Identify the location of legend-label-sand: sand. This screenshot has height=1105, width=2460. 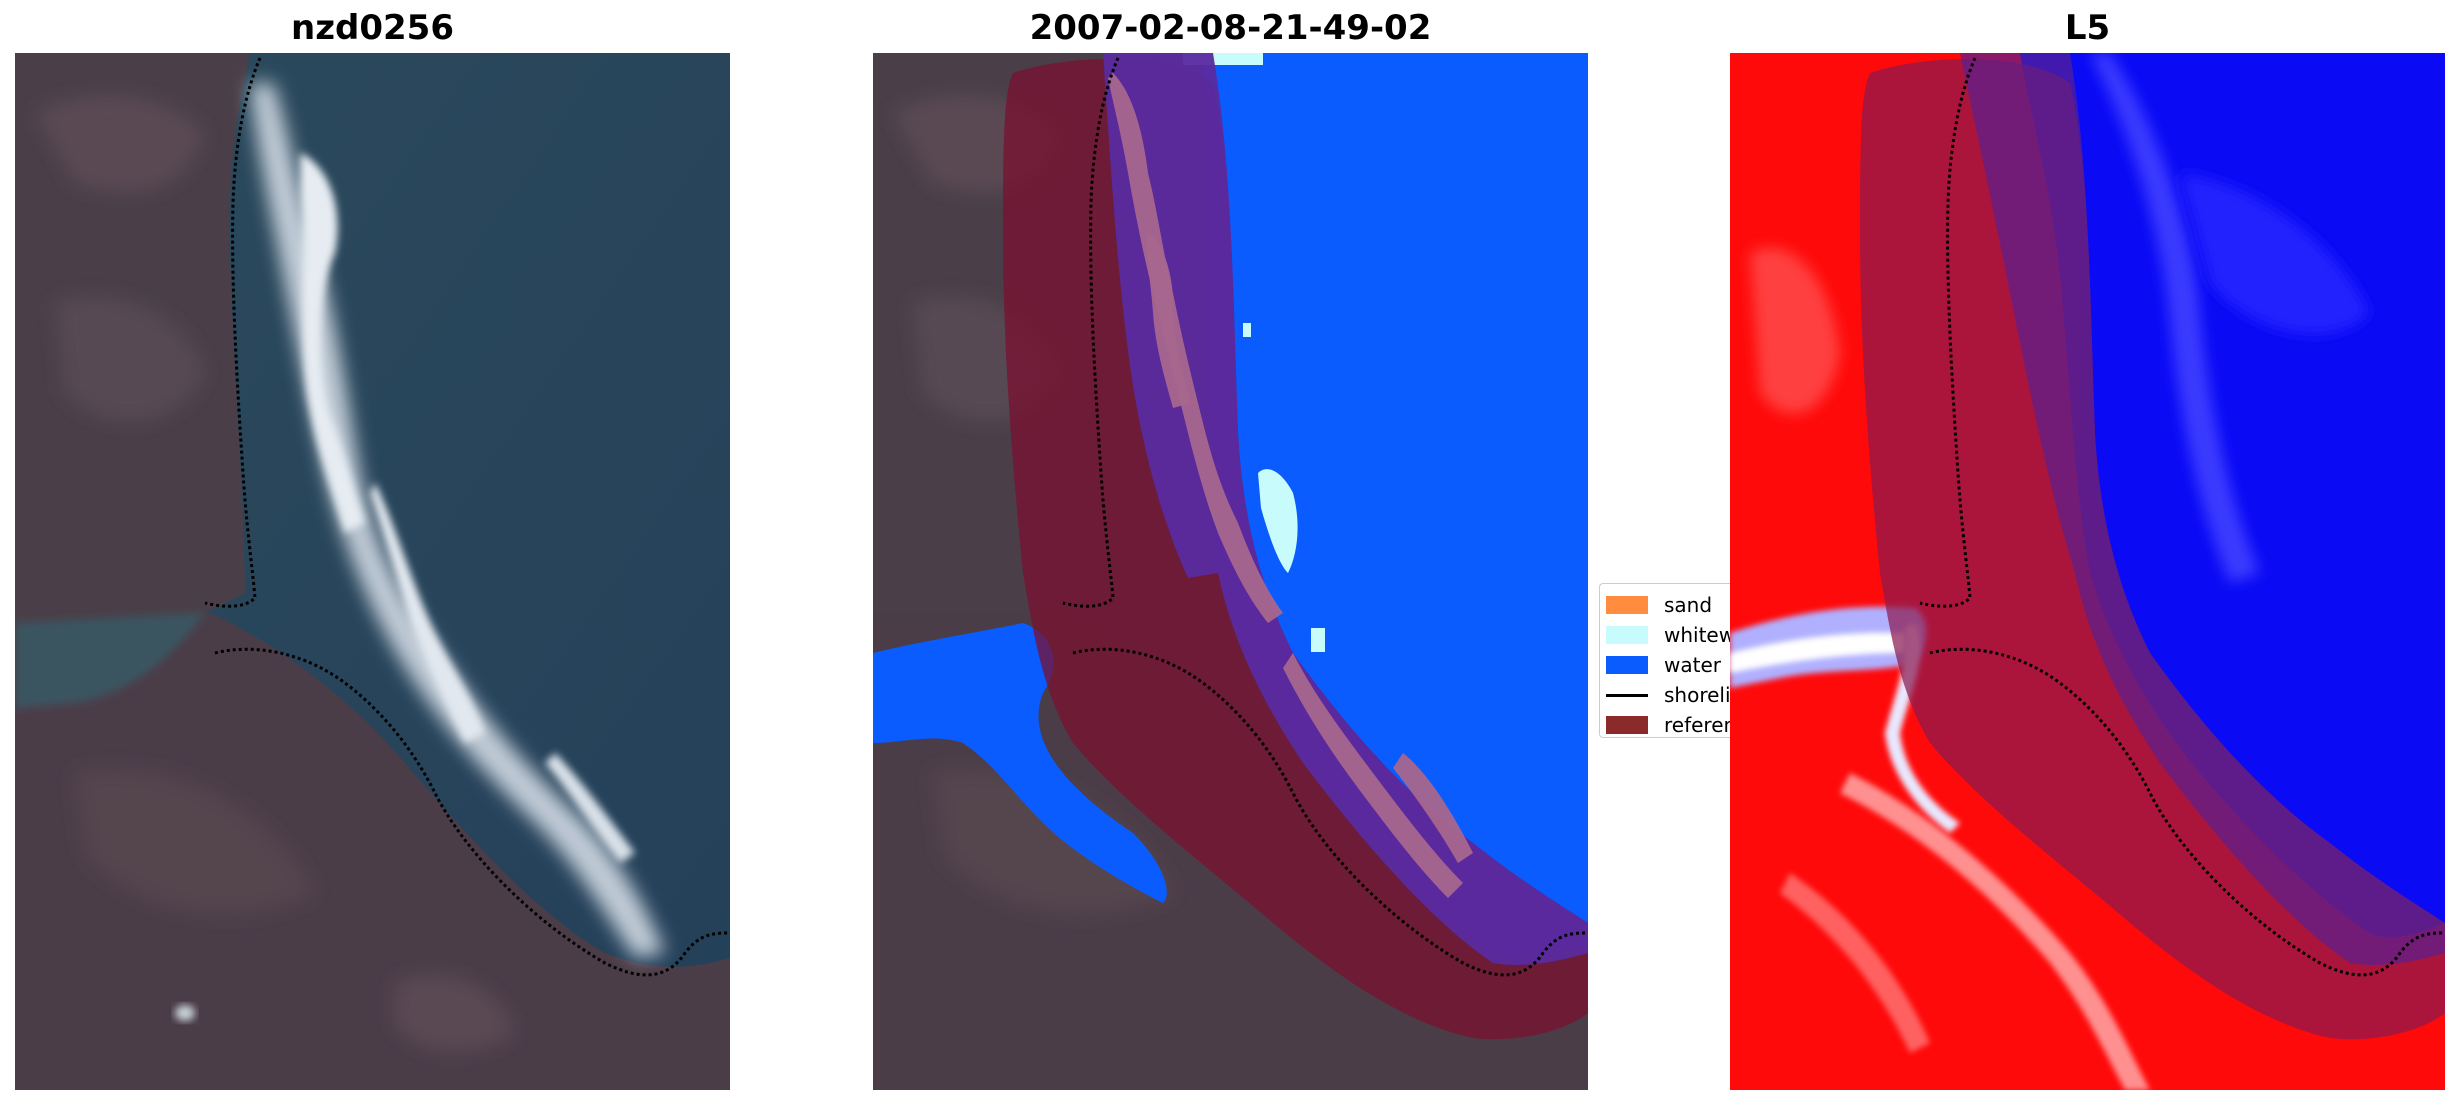
(1688, 605).